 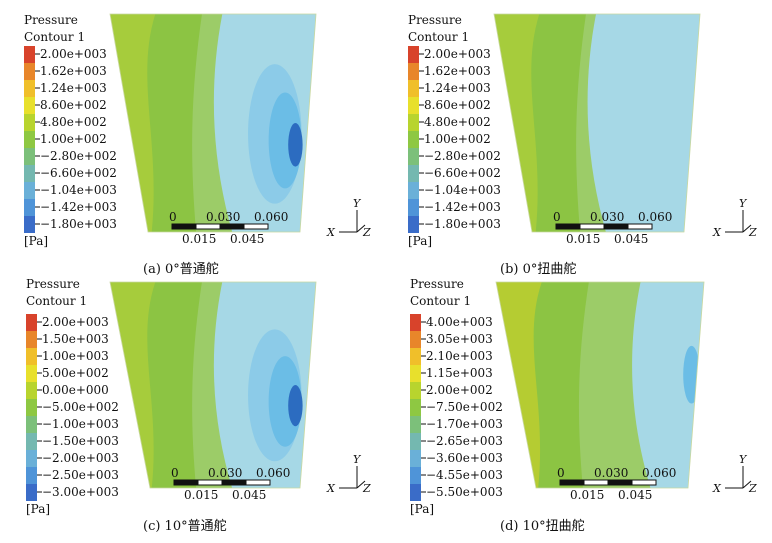 I want to click on rudder-surface, so click(x=600, y=385).